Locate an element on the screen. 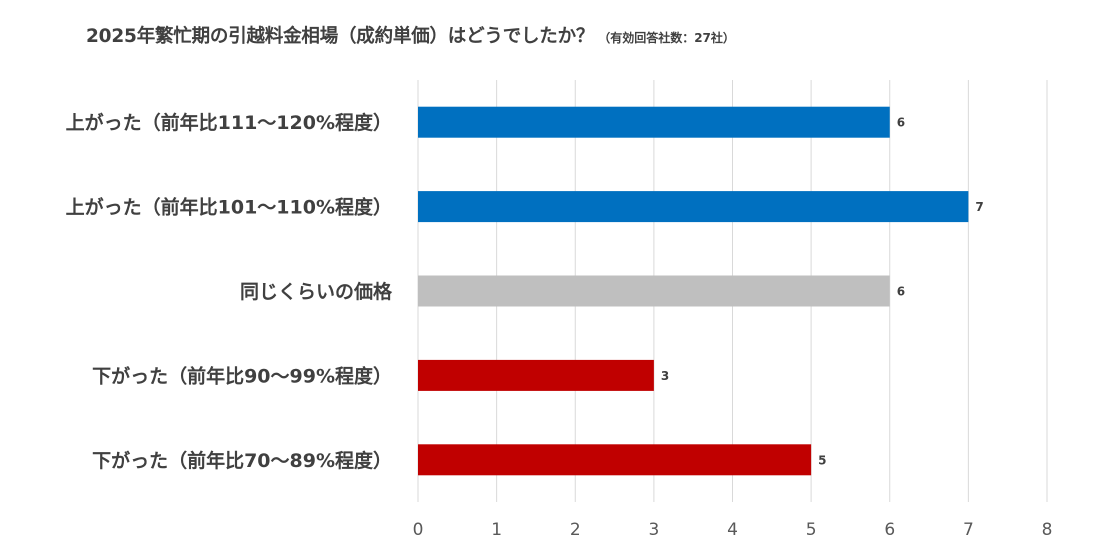 This screenshot has height=558, width=1100. category-label-5: 下がった（前年比70～89%程度） is located at coordinates (242, 460).